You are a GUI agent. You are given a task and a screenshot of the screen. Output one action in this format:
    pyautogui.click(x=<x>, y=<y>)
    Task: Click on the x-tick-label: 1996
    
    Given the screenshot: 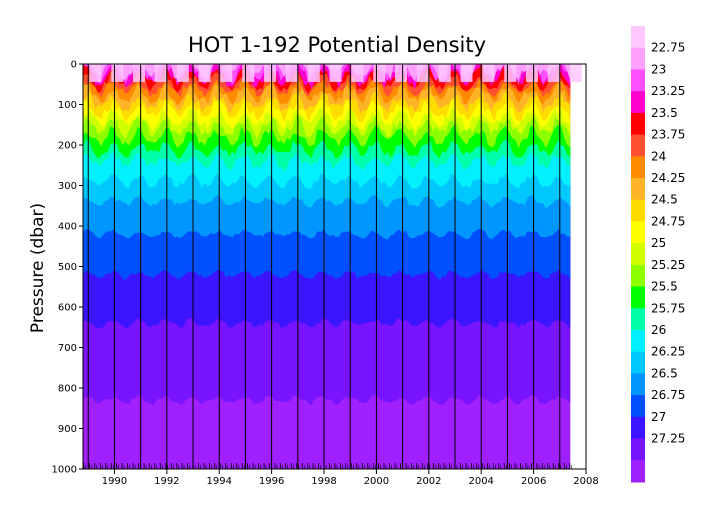 What is the action you would take?
    pyautogui.click(x=271, y=481)
    